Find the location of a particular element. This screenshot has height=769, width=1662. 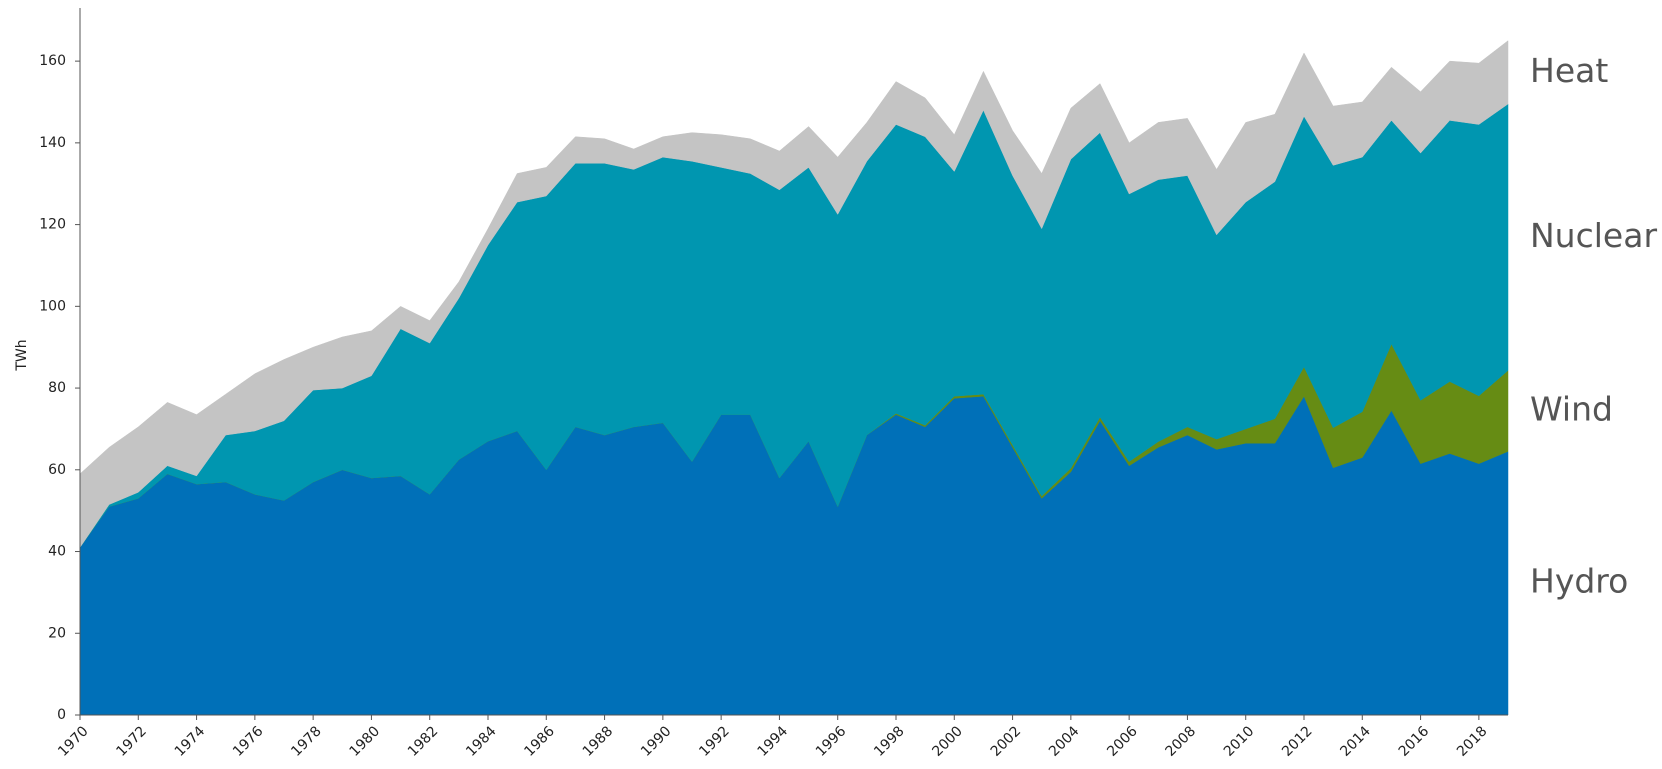

x-tick-label: 2018 is located at coordinates (1472, 741).